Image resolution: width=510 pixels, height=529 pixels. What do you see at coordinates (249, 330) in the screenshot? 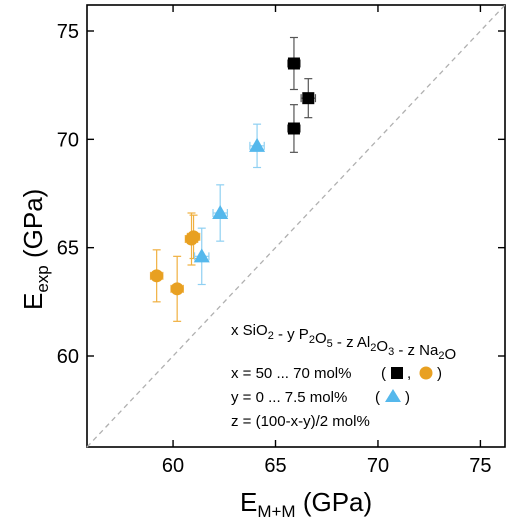
I see `formula-text: x SiO` at bounding box center [249, 330].